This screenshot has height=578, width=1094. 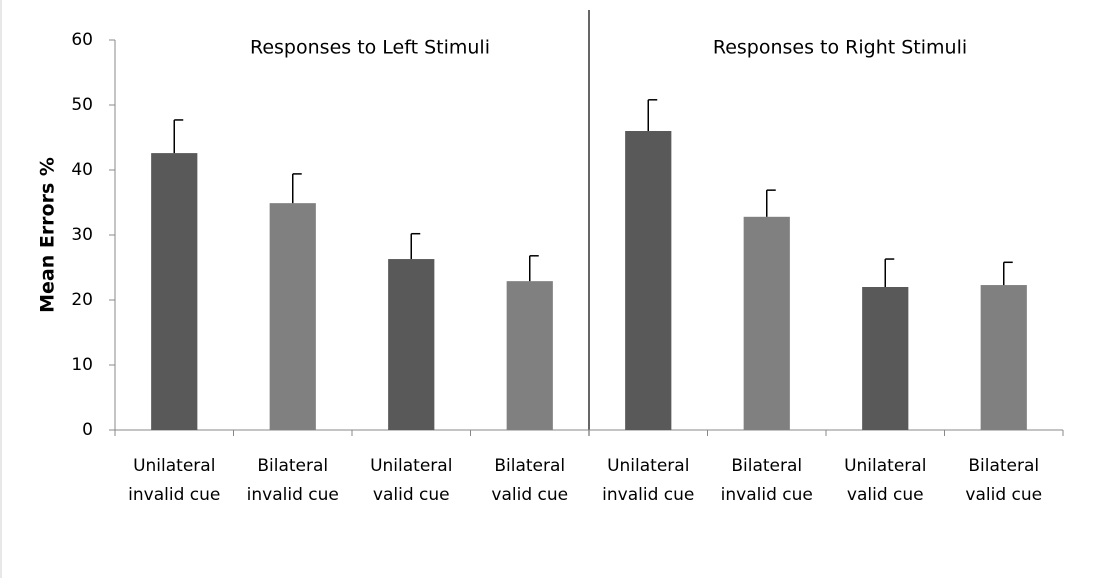 What do you see at coordinates (82, 300) in the screenshot?
I see `y-tick-label: 20` at bounding box center [82, 300].